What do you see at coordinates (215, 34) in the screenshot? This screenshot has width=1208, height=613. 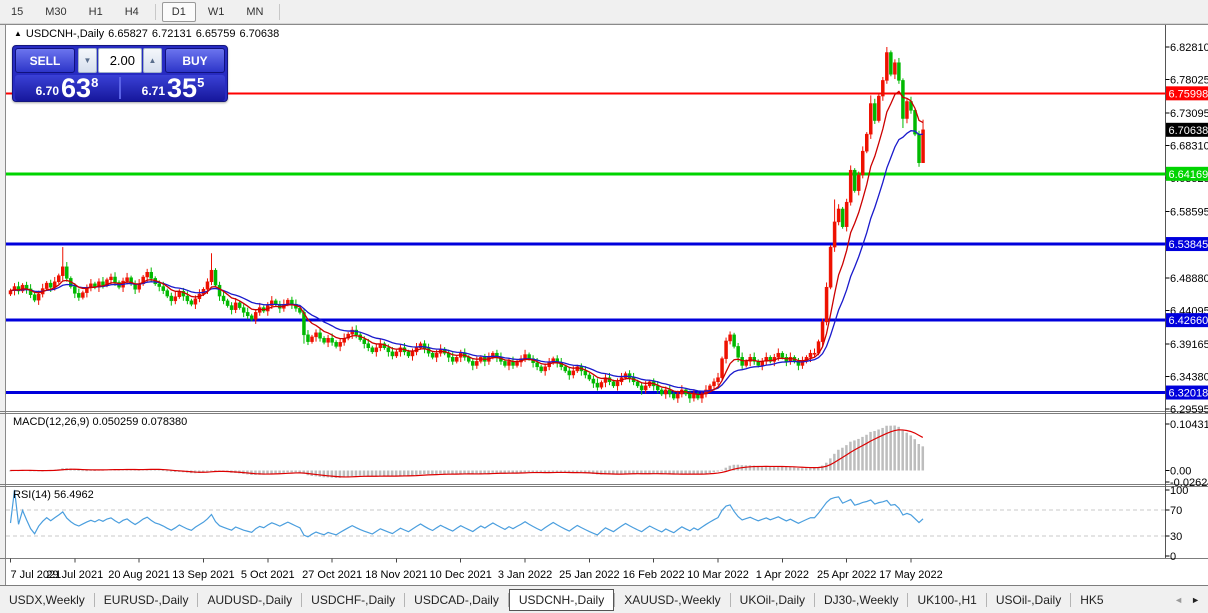 I see `ohlc-low: 6.65759` at bounding box center [215, 34].